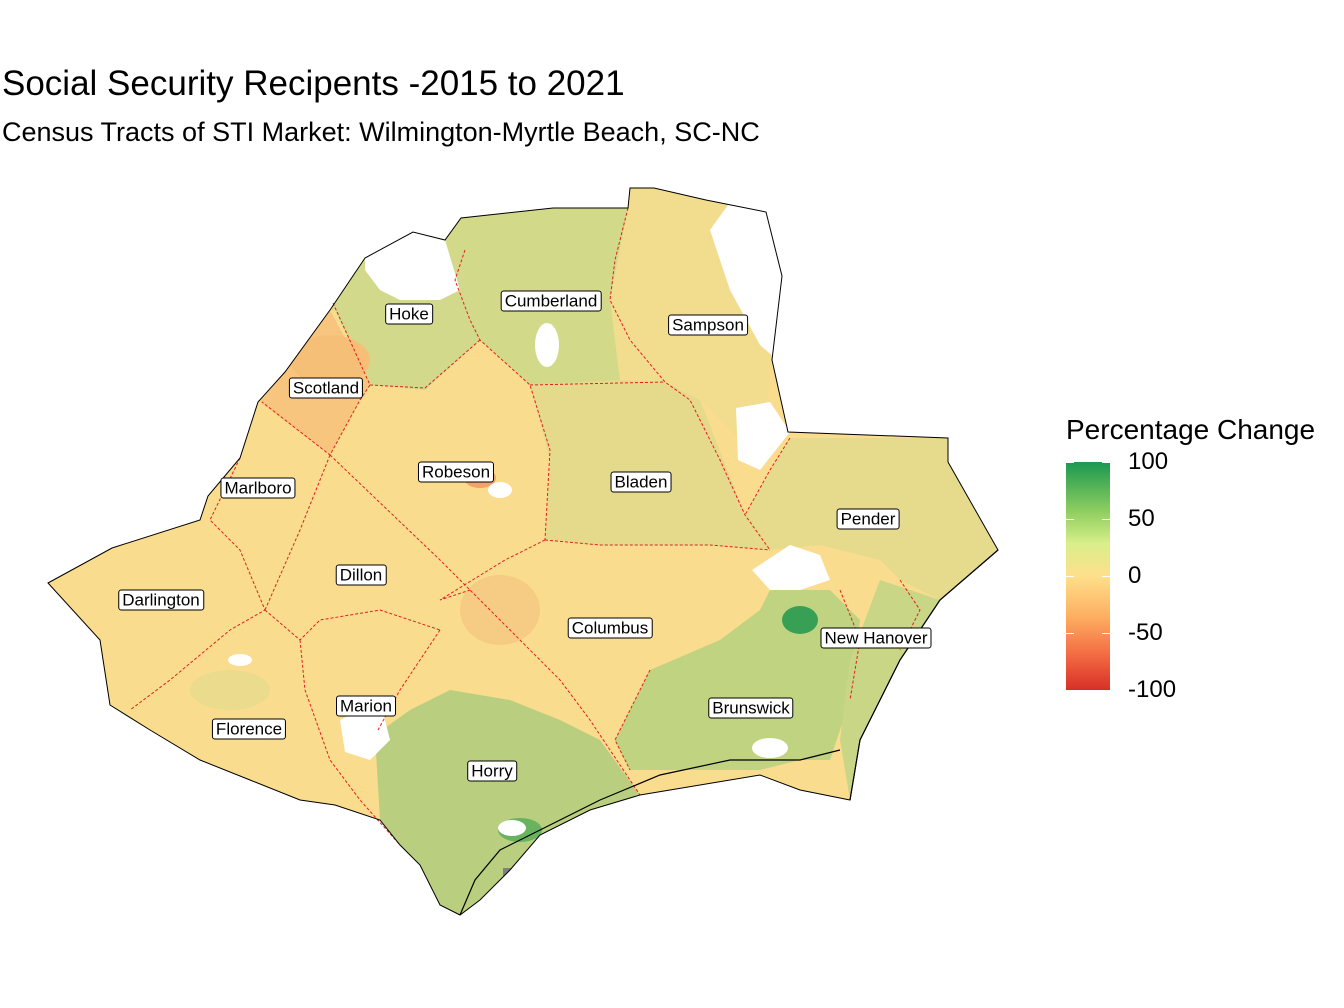 Image resolution: width=1344 pixels, height=1008 pixels. Describe the element at coordinates (641, 482) in the screenshot. I see `county-label-bladen: Bladen` at that location.